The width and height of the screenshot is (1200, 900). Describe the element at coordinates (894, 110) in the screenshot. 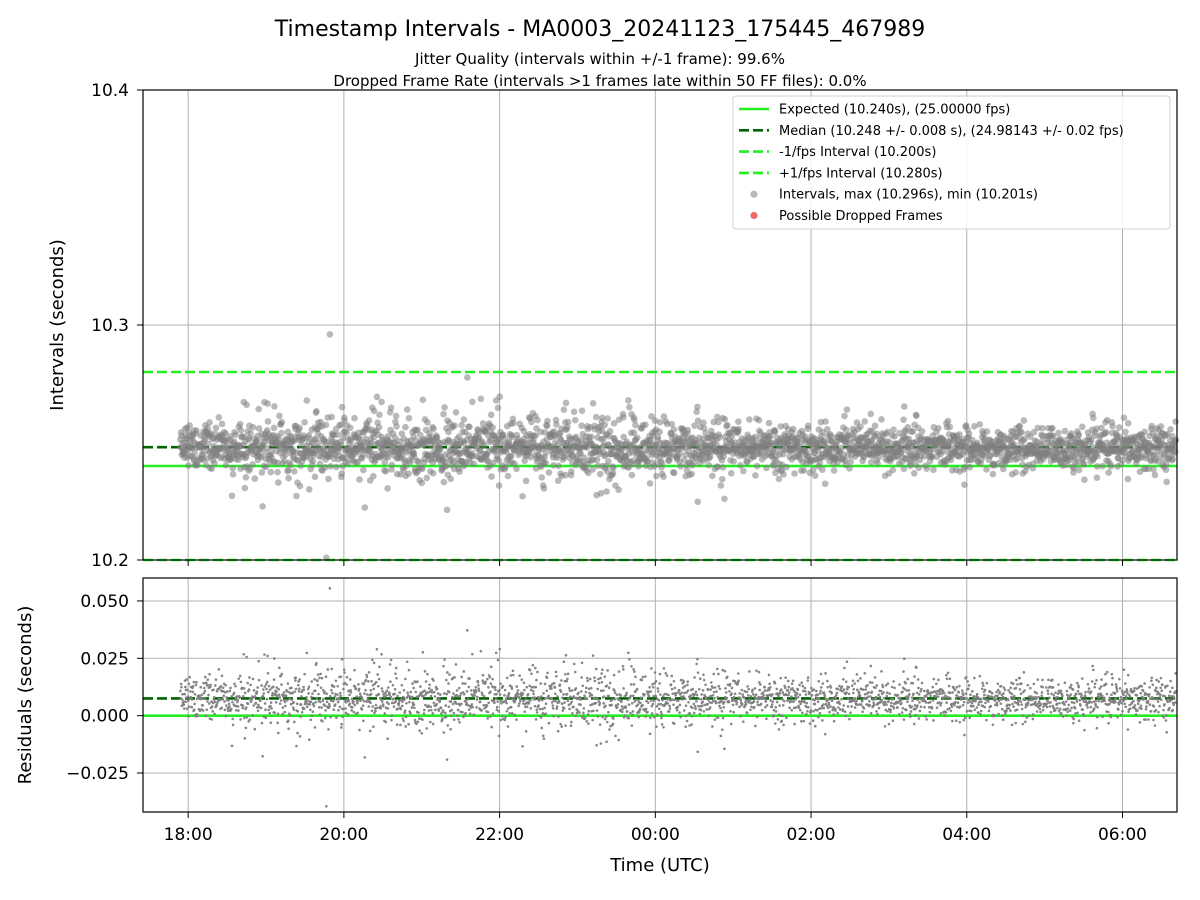

I see `legend-label-0: Expected (10.240s), (25.00000 fps)` at that location.